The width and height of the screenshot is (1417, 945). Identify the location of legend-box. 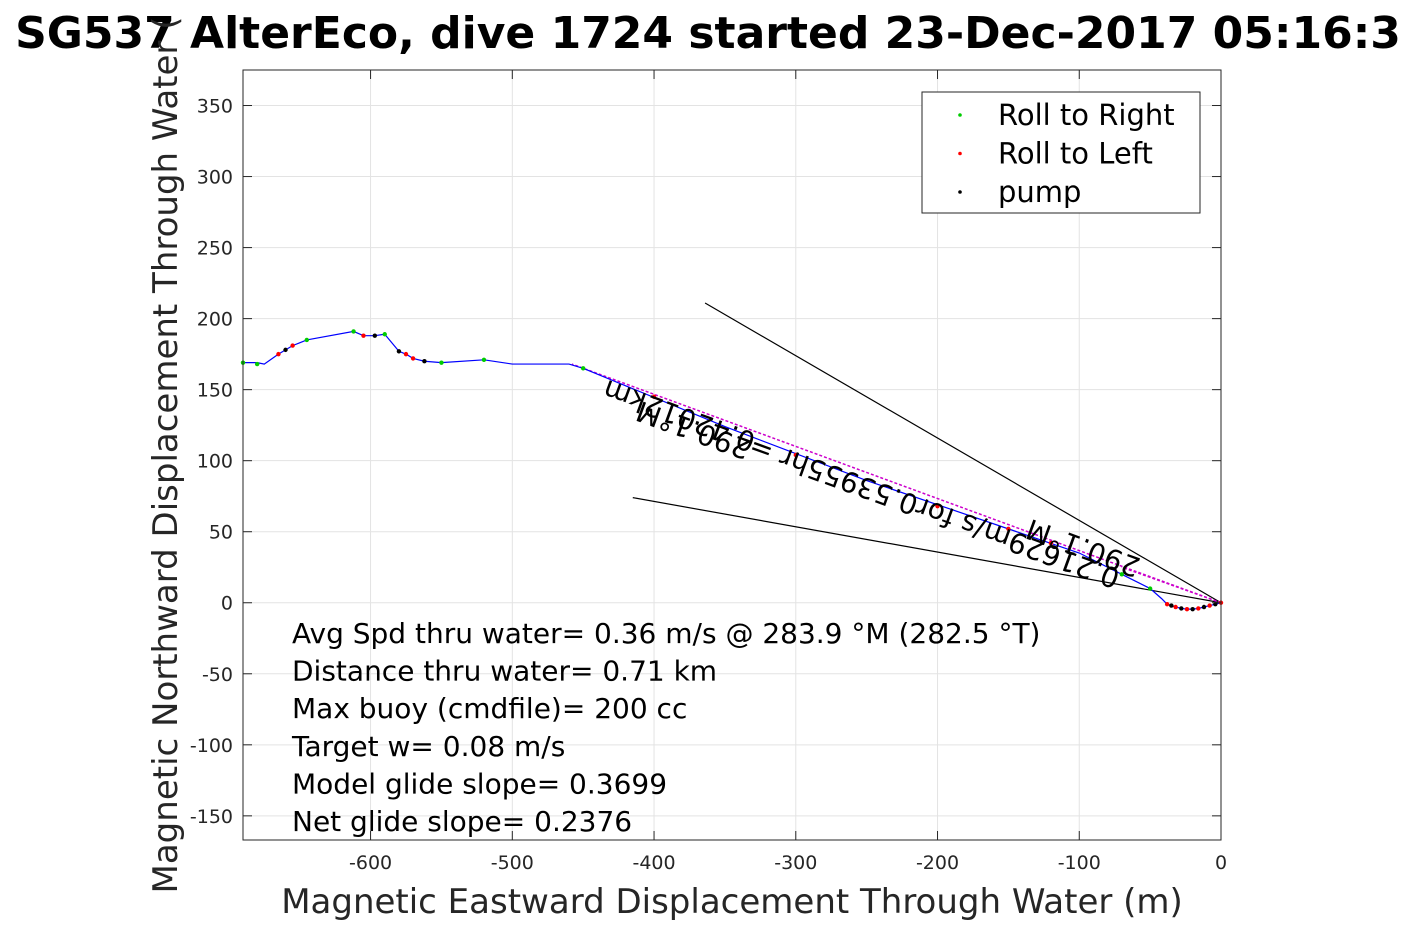
(1061, 152).